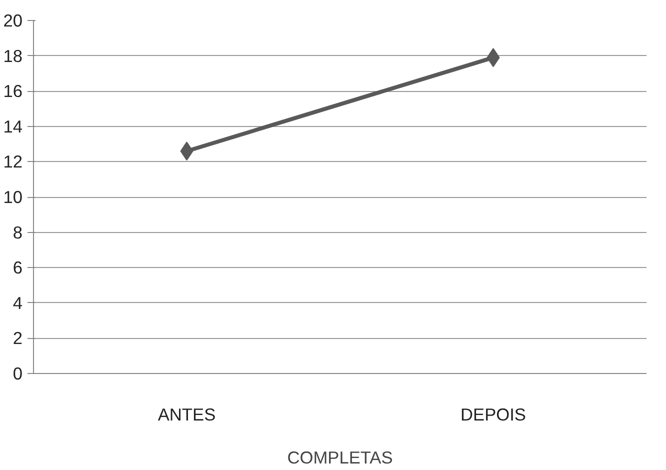 Image resolution: width=666 pixels, height=470 pixels. Describe the element at coordinates (17, 338) in the screenshot. I see `y-tick-label: 2` at that location.